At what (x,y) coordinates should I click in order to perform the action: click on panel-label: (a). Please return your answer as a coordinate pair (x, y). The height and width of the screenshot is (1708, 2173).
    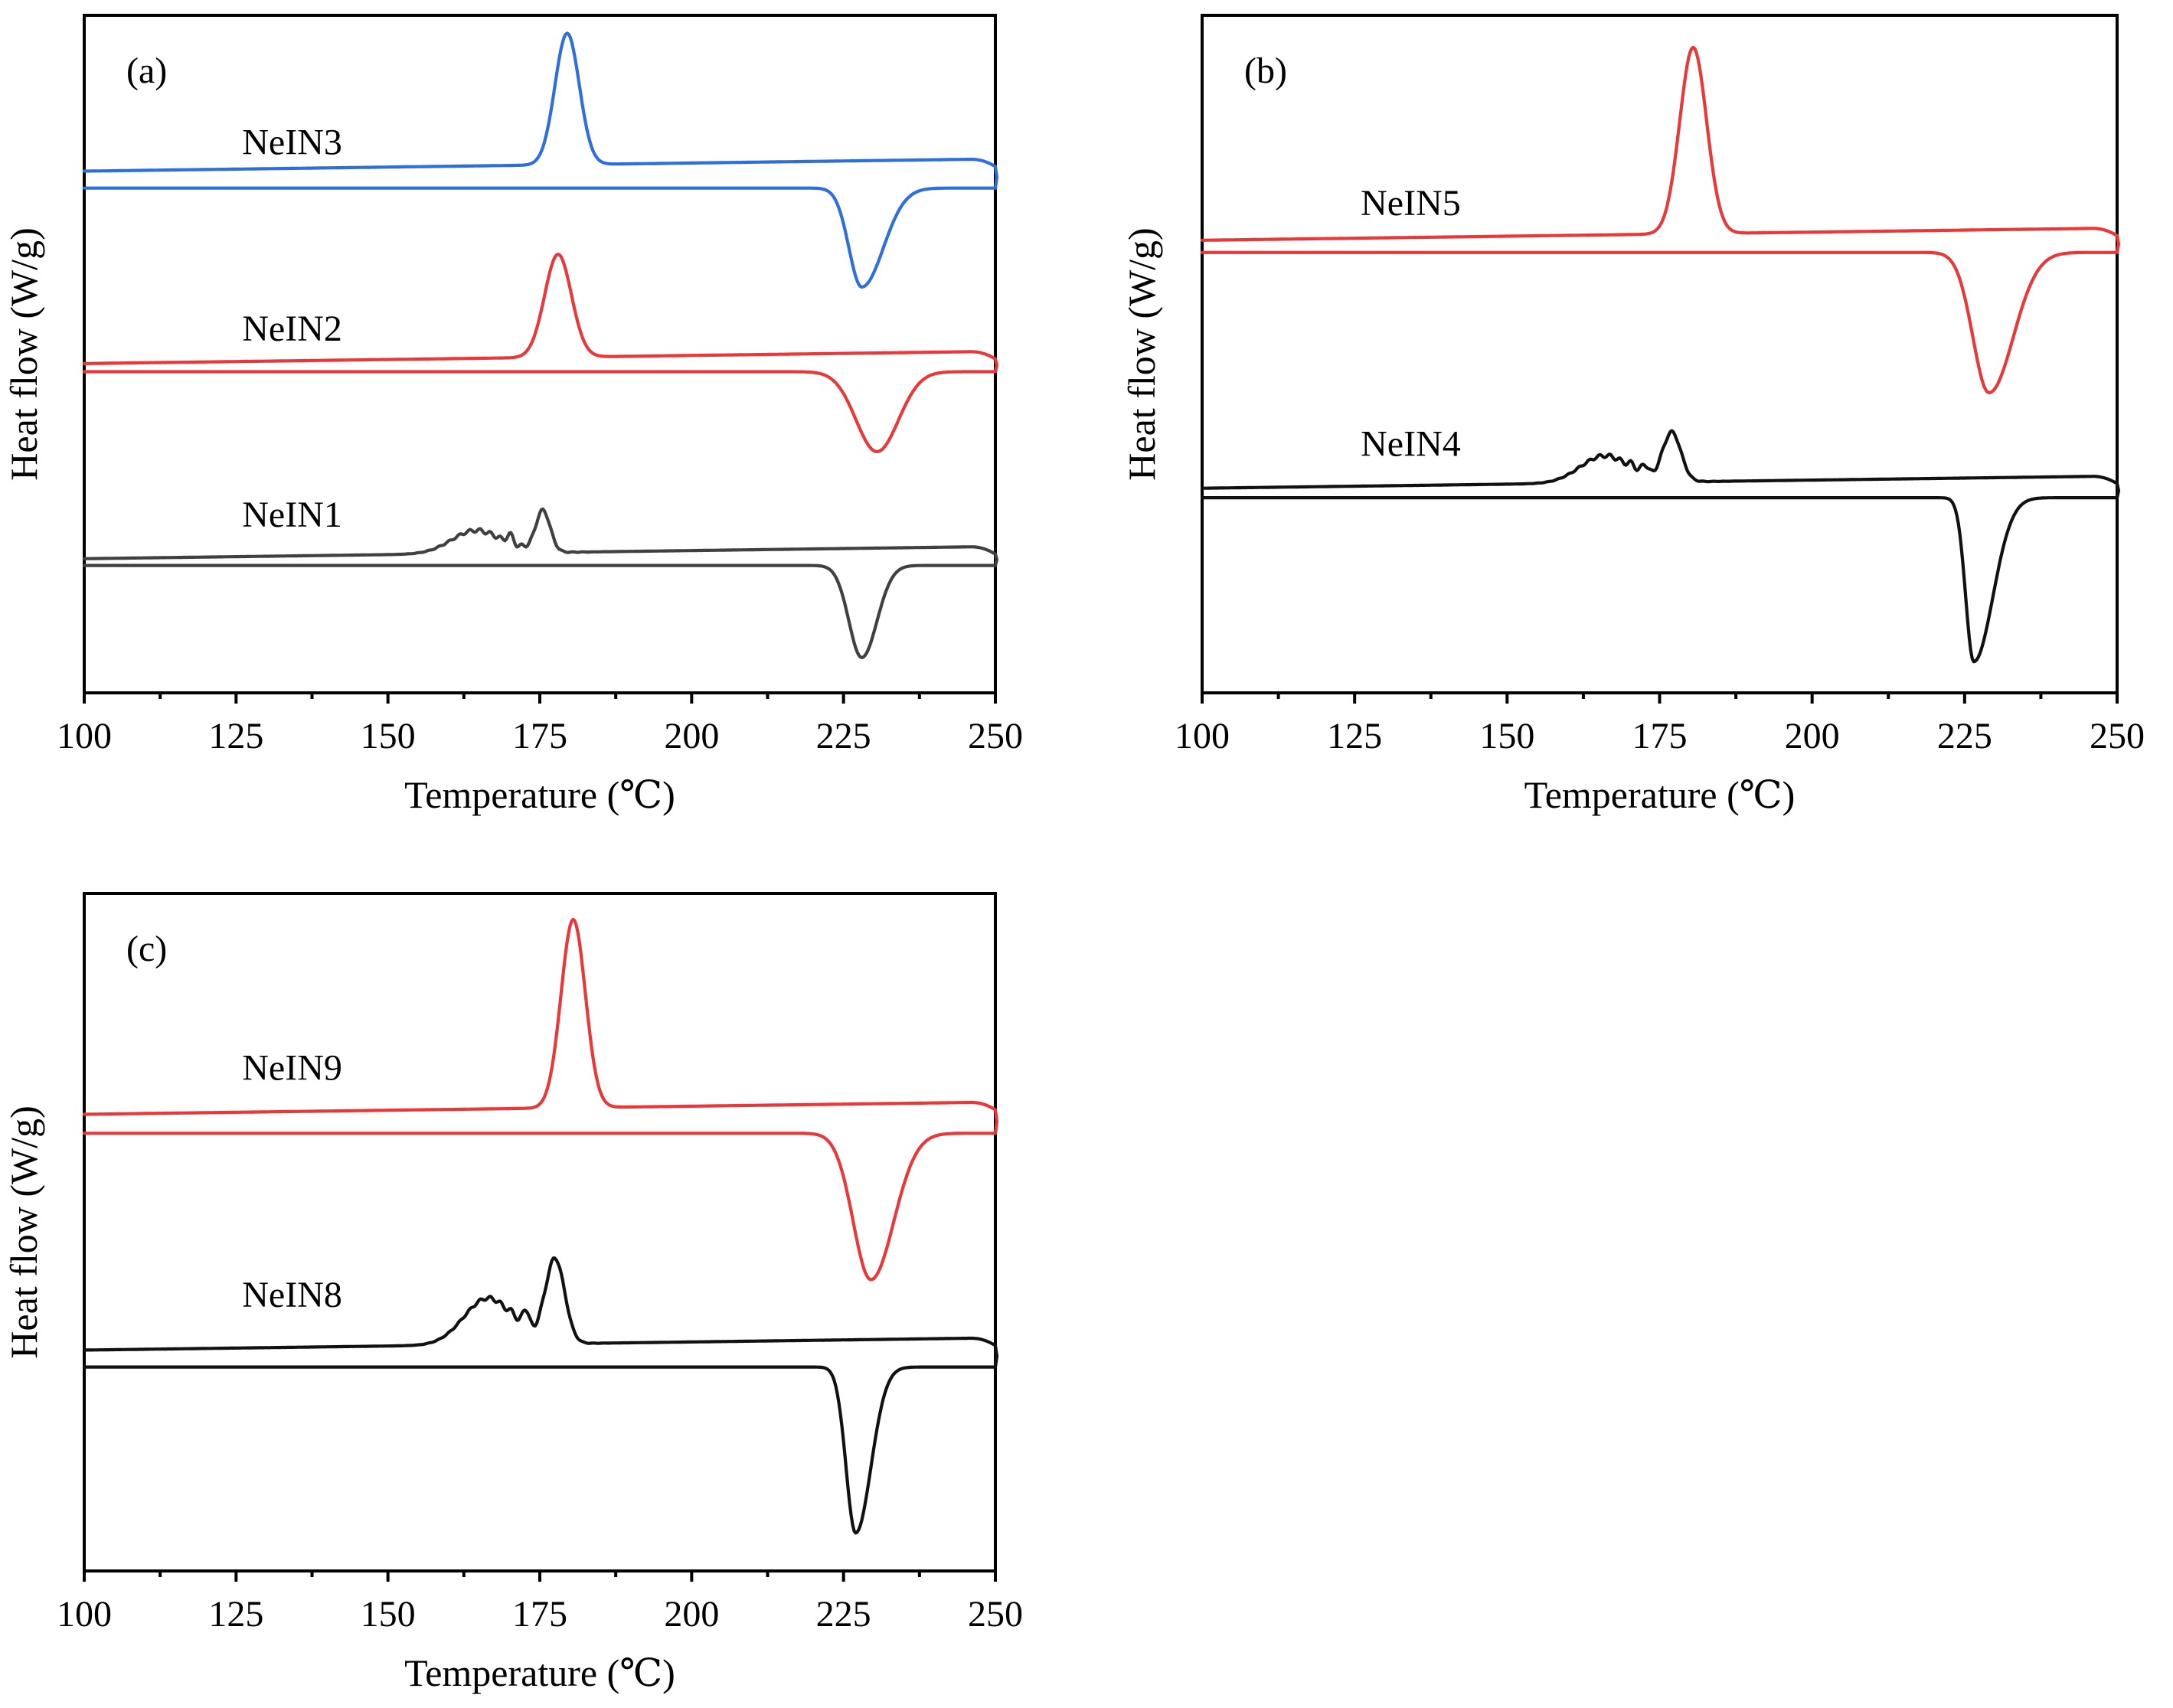
    Looking at the image, I should click on (146, 71).